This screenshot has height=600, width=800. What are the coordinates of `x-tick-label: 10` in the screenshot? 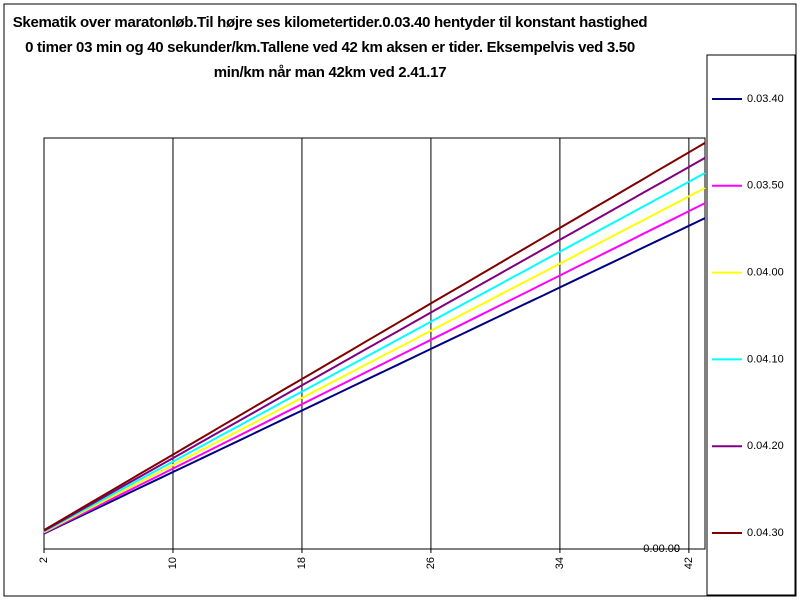 It's located at (173, 563).